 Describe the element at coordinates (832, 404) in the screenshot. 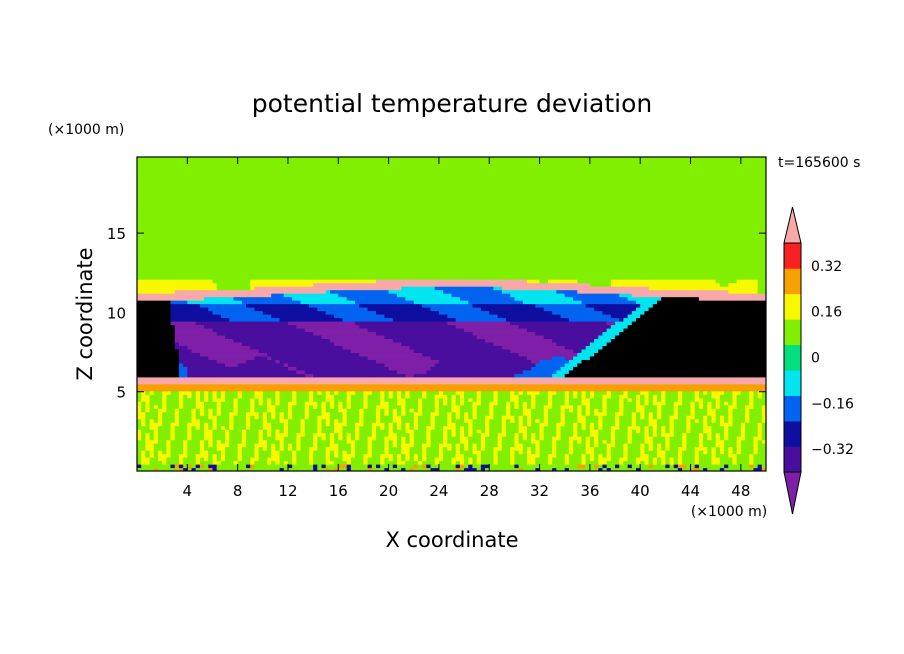

I see `colorbar-tick-label: −0.16` at that location.